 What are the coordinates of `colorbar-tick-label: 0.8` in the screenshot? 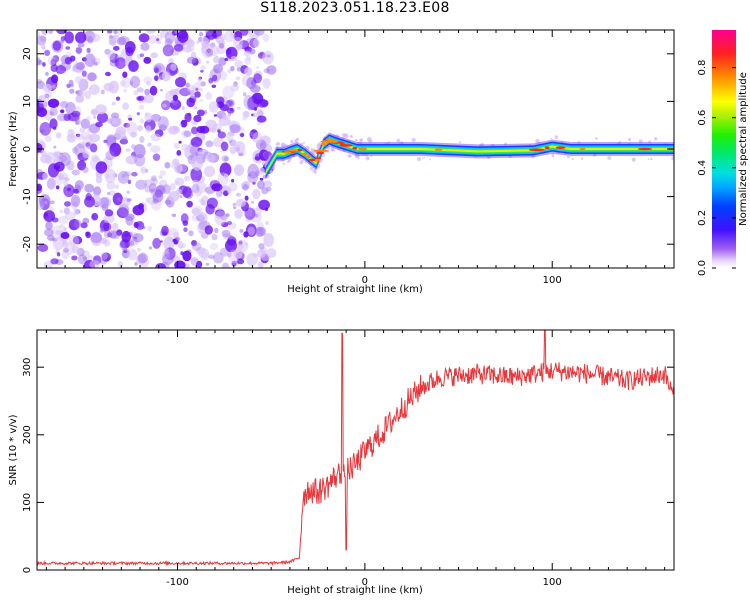 It's located at (702, 68).